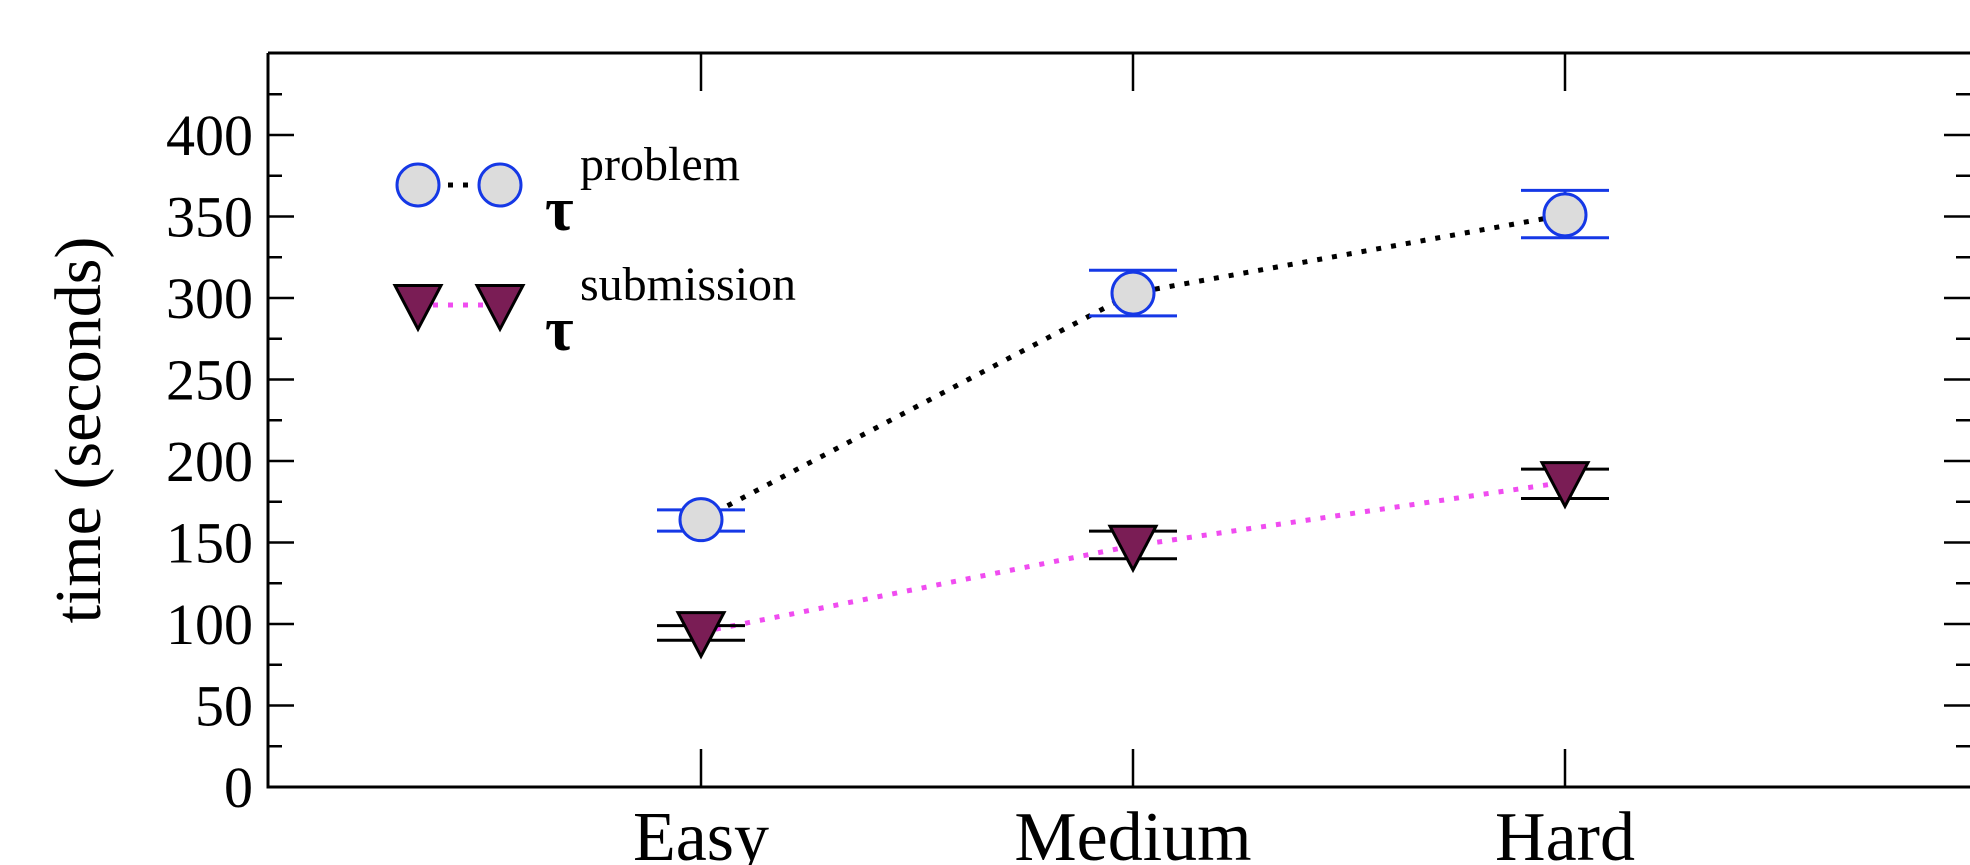 Image resolution: width=1970 pixels, height=865 pixels. I want to click on y-tick-label: 300, so click(209, 298).